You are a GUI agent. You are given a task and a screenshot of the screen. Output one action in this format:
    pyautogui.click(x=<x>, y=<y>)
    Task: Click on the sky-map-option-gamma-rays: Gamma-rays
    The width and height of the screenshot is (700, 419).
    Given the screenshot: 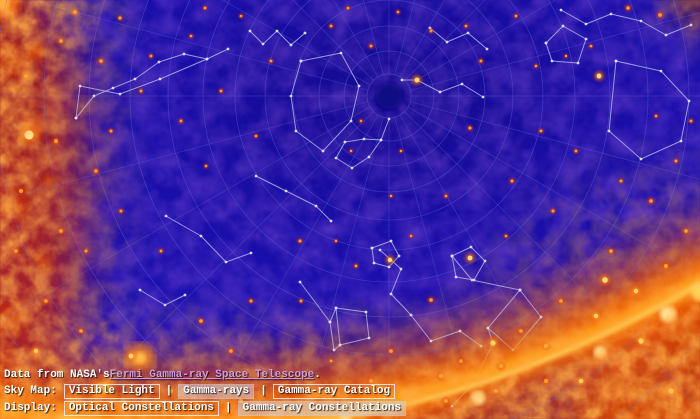 What is the action you would take?
    pyautogui.click(x=216, y=391)
    